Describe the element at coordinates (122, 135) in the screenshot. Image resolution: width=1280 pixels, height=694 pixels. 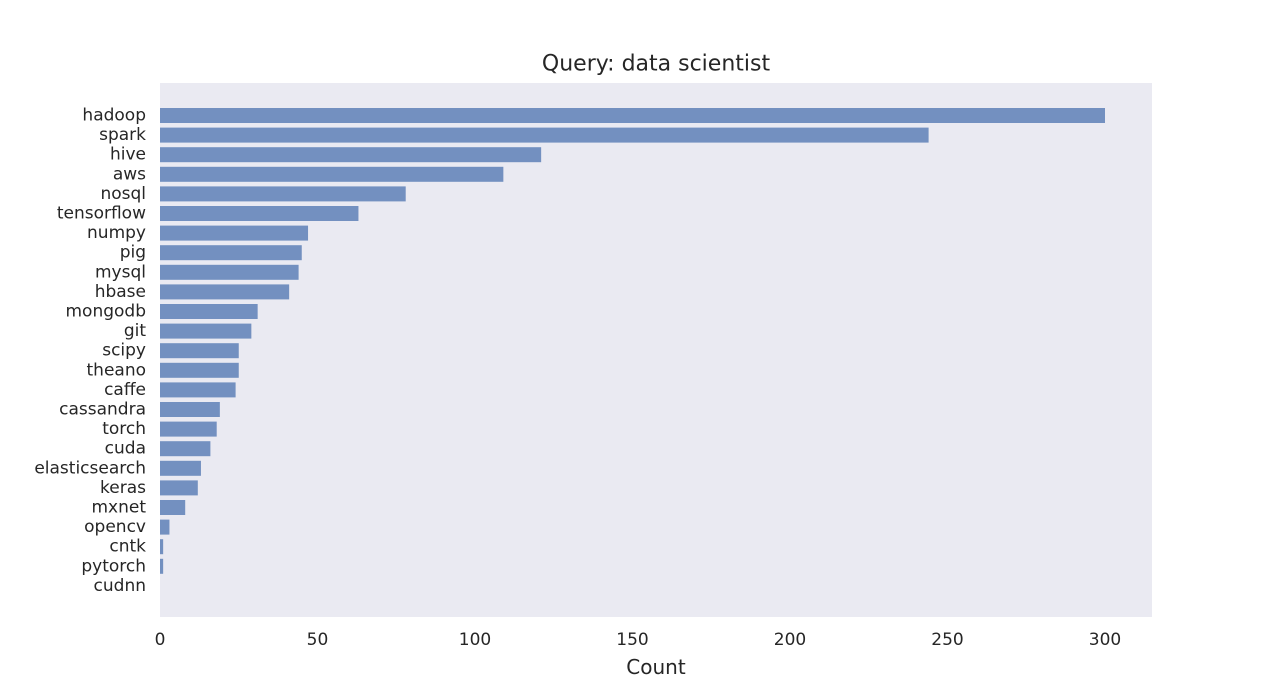
I see `y-tick-label-spark: spark` at that location.